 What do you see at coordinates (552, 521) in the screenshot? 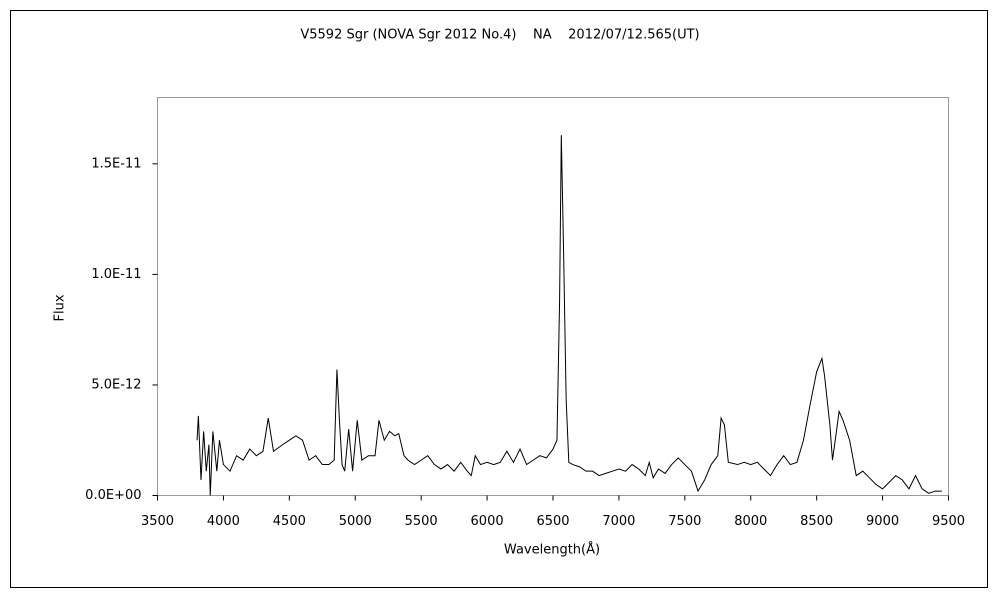
I see `x-tick-label: 6500` at bounding box center [552, 521].